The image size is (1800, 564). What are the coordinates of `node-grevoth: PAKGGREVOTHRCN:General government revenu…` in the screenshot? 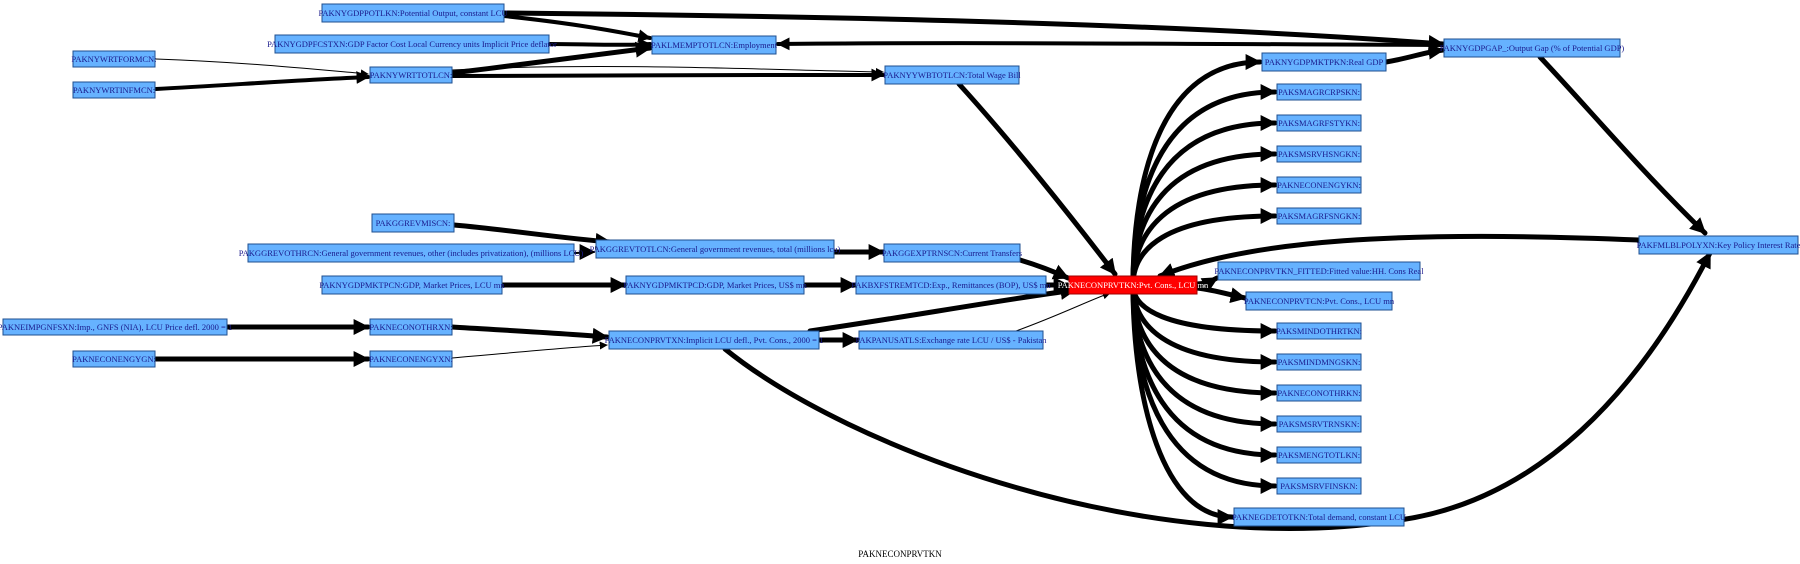 It's located at (411, 253).